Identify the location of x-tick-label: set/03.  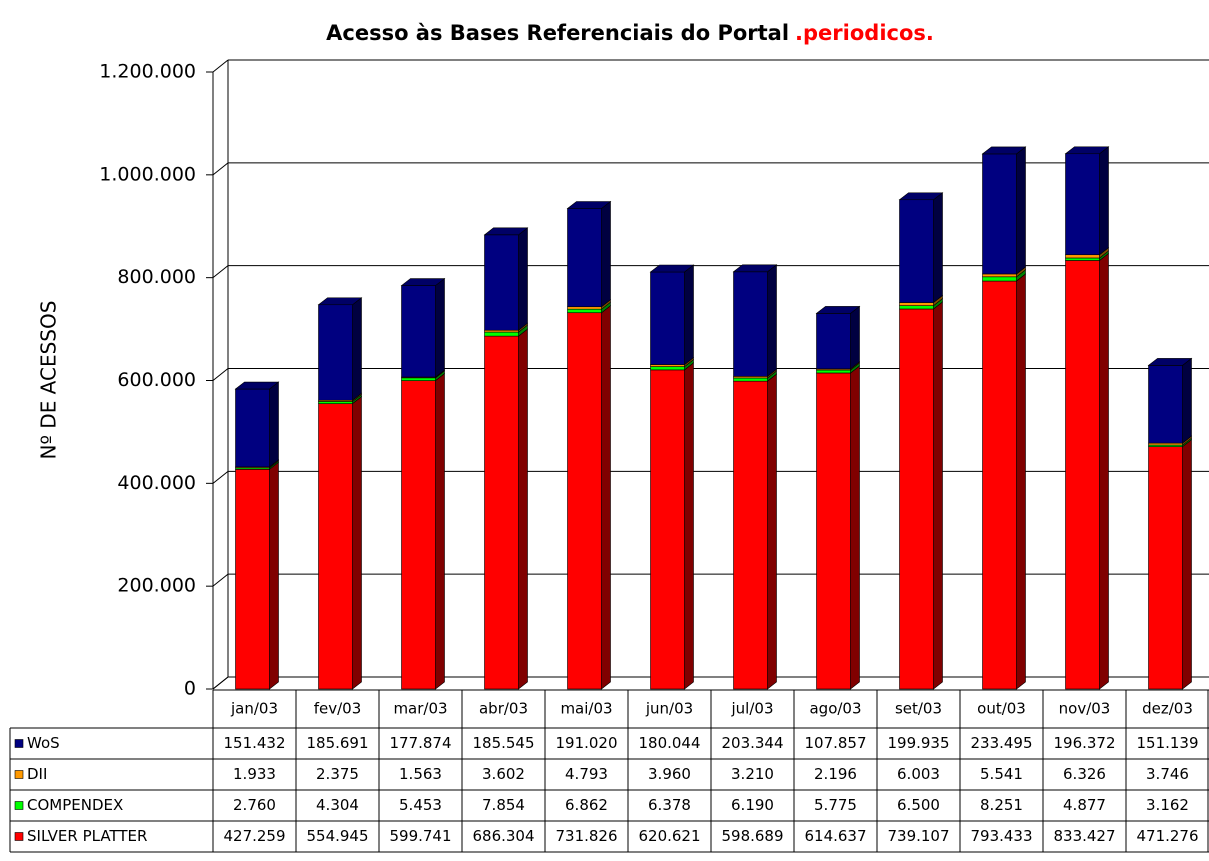
(918, 709).